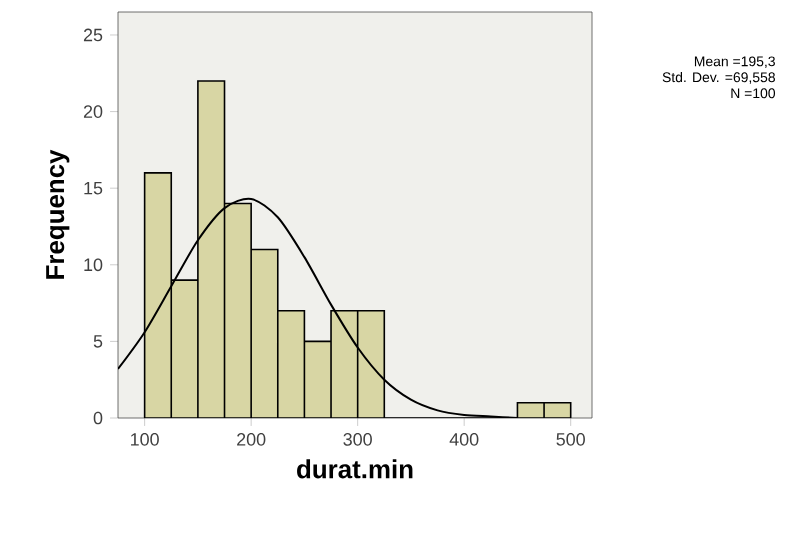  What do you see at coordinates (93, 111) in the screenshot?
I see `y-tick-label: 20` at bounding box center [93, 111].